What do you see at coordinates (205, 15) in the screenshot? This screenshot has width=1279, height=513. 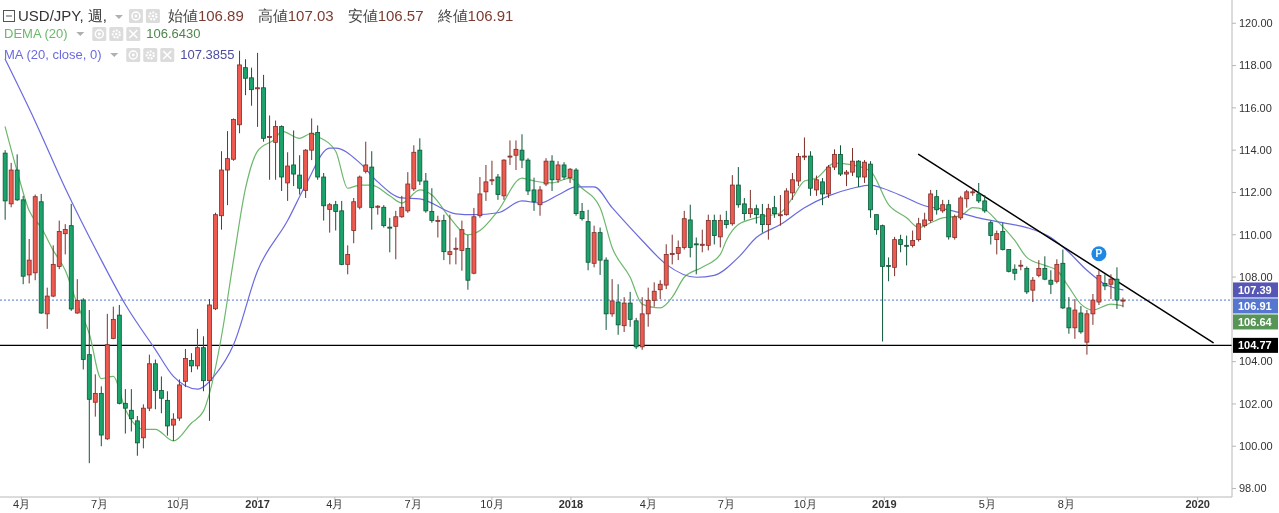 I see `annotation: 始値106.89` at bounding box center [205, 15].